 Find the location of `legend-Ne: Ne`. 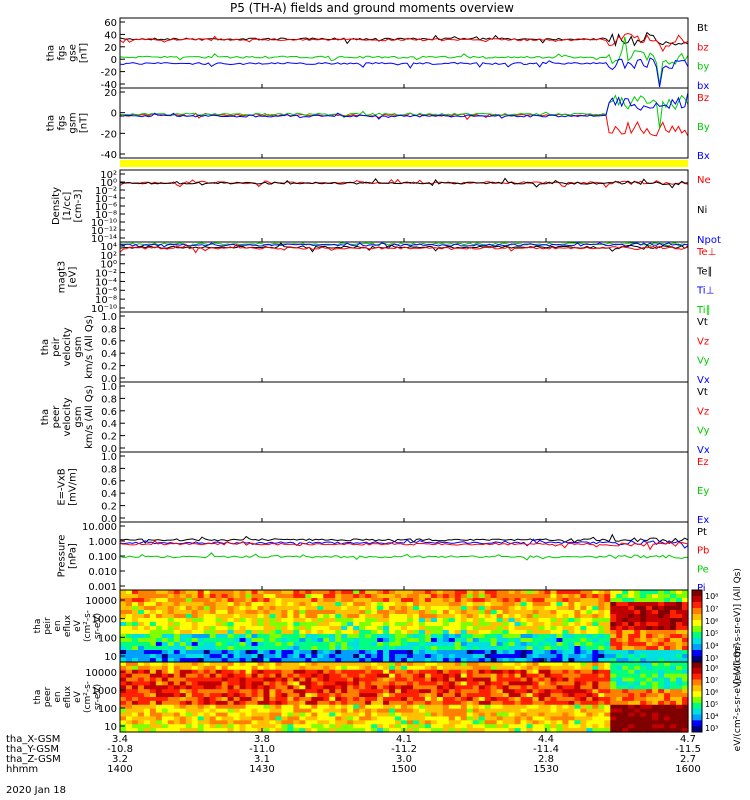

legend-Ne: Ne is located at coordinates (704, 180).